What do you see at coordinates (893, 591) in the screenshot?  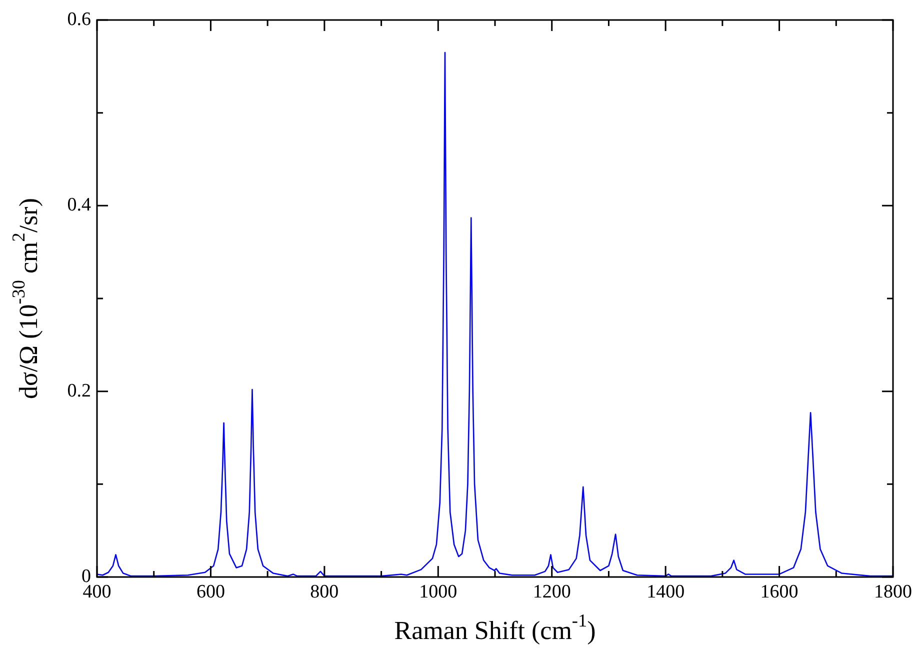 I see `x-tick-label: 1800` at bounding box center [893, 591].